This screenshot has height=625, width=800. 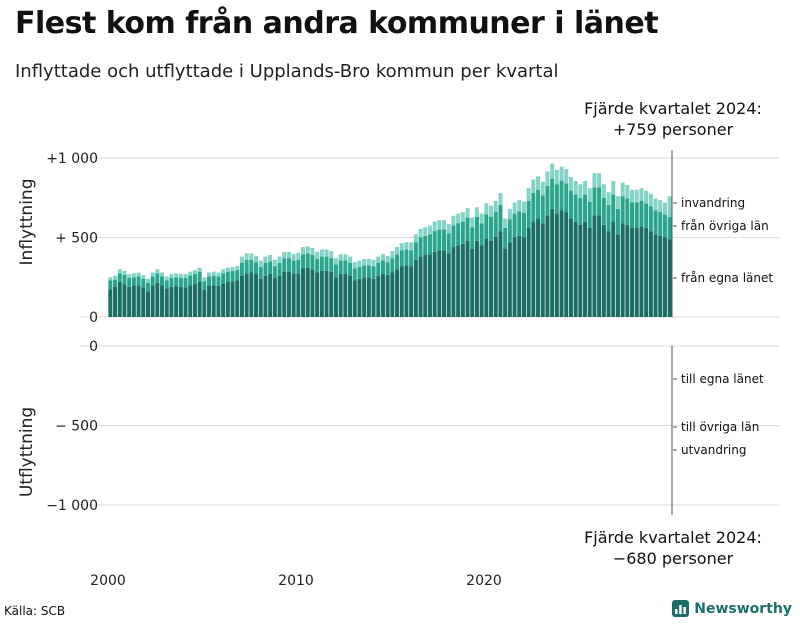 What do you see at coordinates (108, 581) in the screenshot?
I see `x-tick-label: 2000` at bounding box center [108, 581].